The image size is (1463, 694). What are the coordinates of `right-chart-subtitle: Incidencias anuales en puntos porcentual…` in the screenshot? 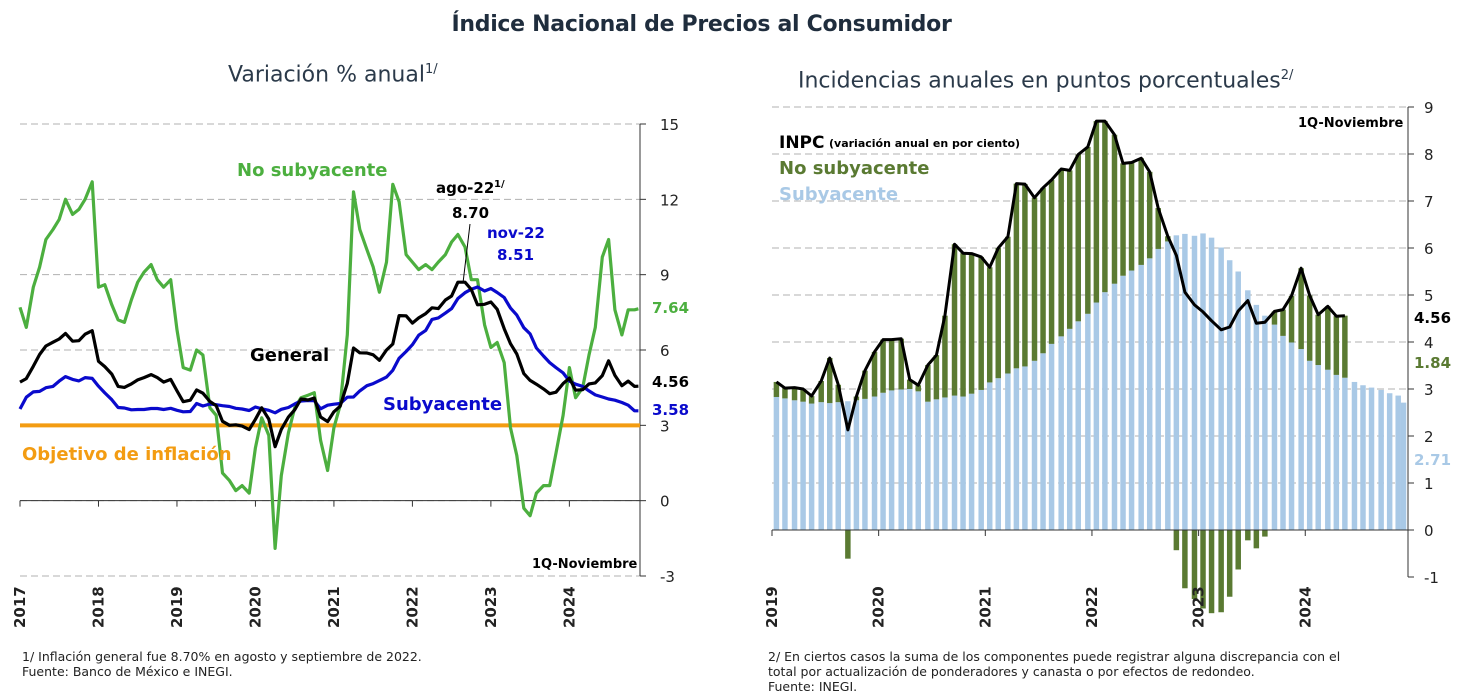 It's located at (1045, 80).